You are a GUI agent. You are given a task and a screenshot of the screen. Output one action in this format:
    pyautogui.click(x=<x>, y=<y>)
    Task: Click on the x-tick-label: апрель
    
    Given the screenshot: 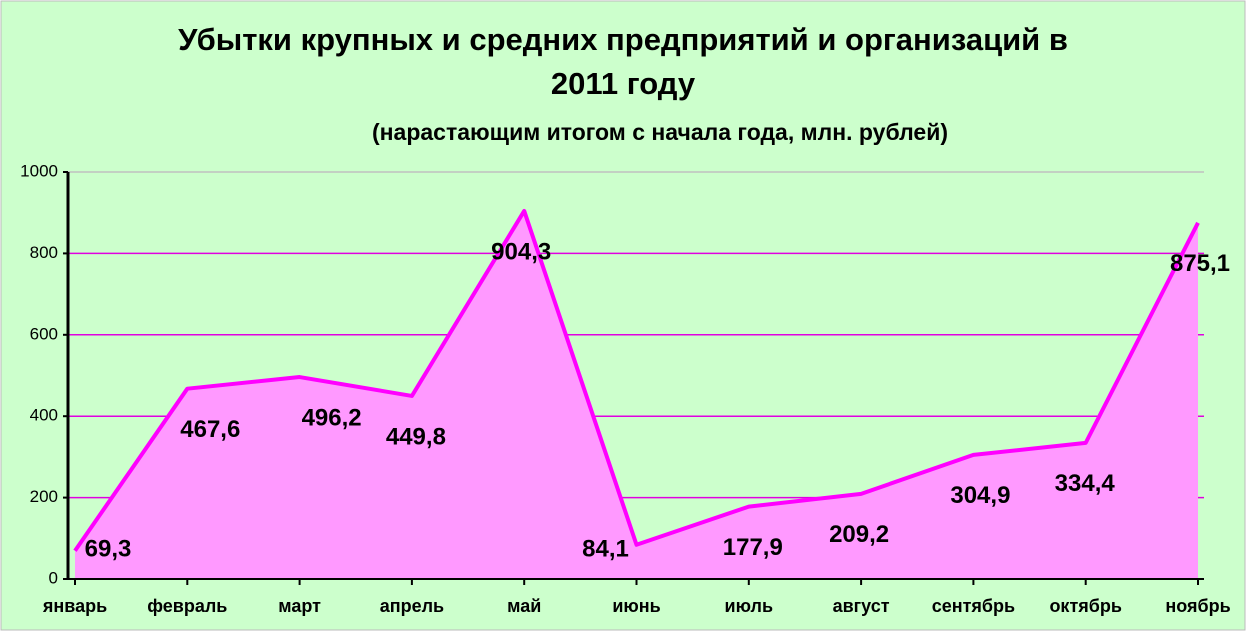 What is the action you would take?
    pyautogui.click(x=412, y=606)
    